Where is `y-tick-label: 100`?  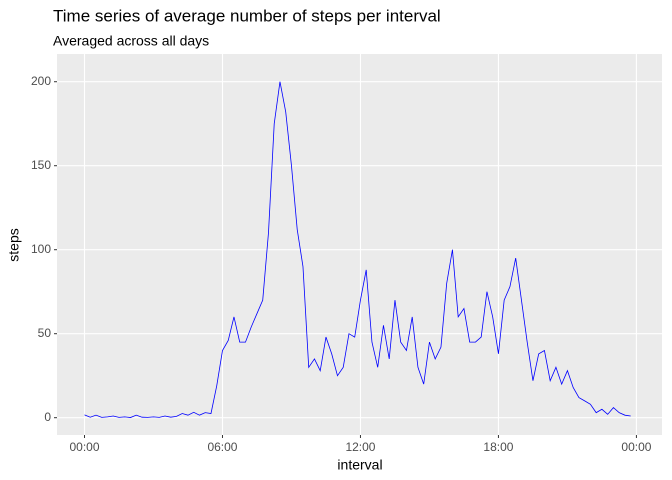 y-tick-label: 100 is located at coordinates (41, 249).